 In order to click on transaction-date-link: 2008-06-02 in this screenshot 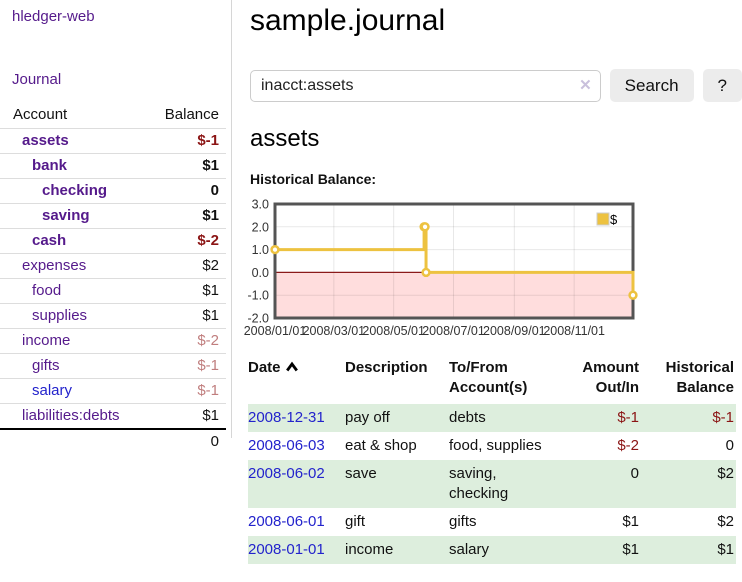, I will do `click(286, 473)`.